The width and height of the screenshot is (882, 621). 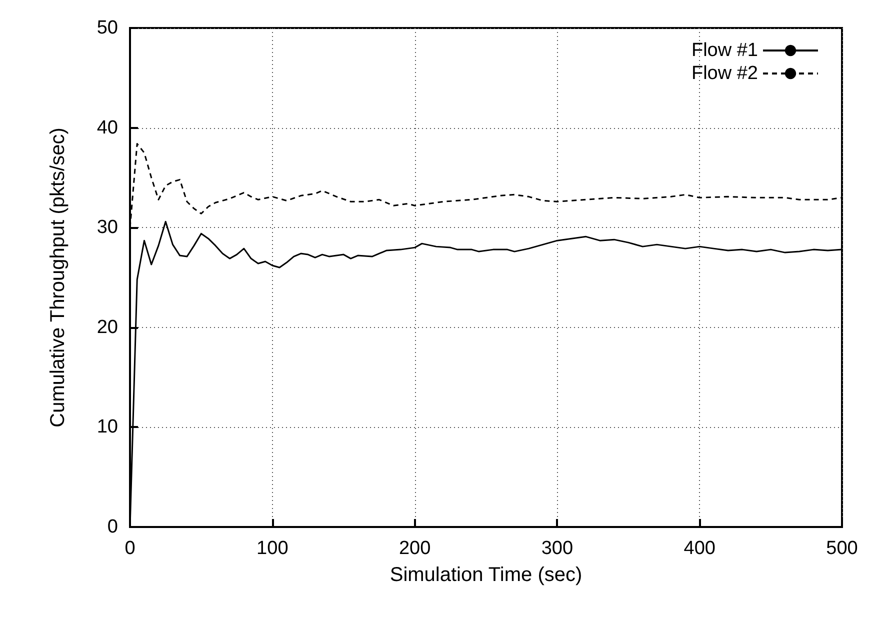 What do you see at coordinates (107, 327) in the screenshot?
I see `y-tick-label: 20` at bounding box center [107, 327].